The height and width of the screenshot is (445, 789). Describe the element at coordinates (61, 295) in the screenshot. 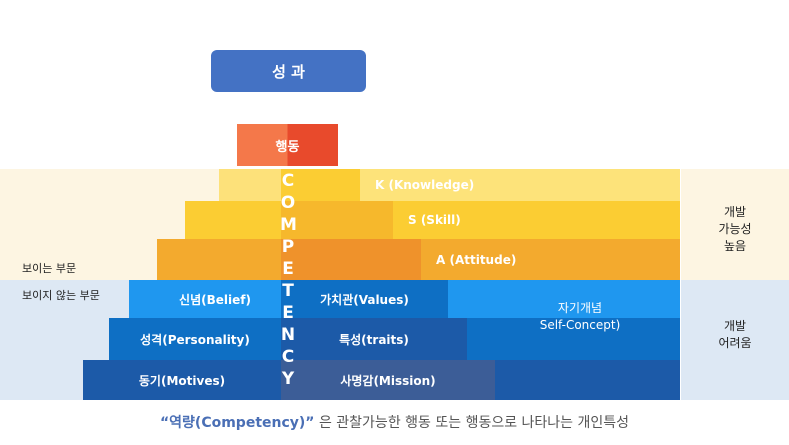

I see `hidden-part-label: 보이지 않는 부문` at that location.